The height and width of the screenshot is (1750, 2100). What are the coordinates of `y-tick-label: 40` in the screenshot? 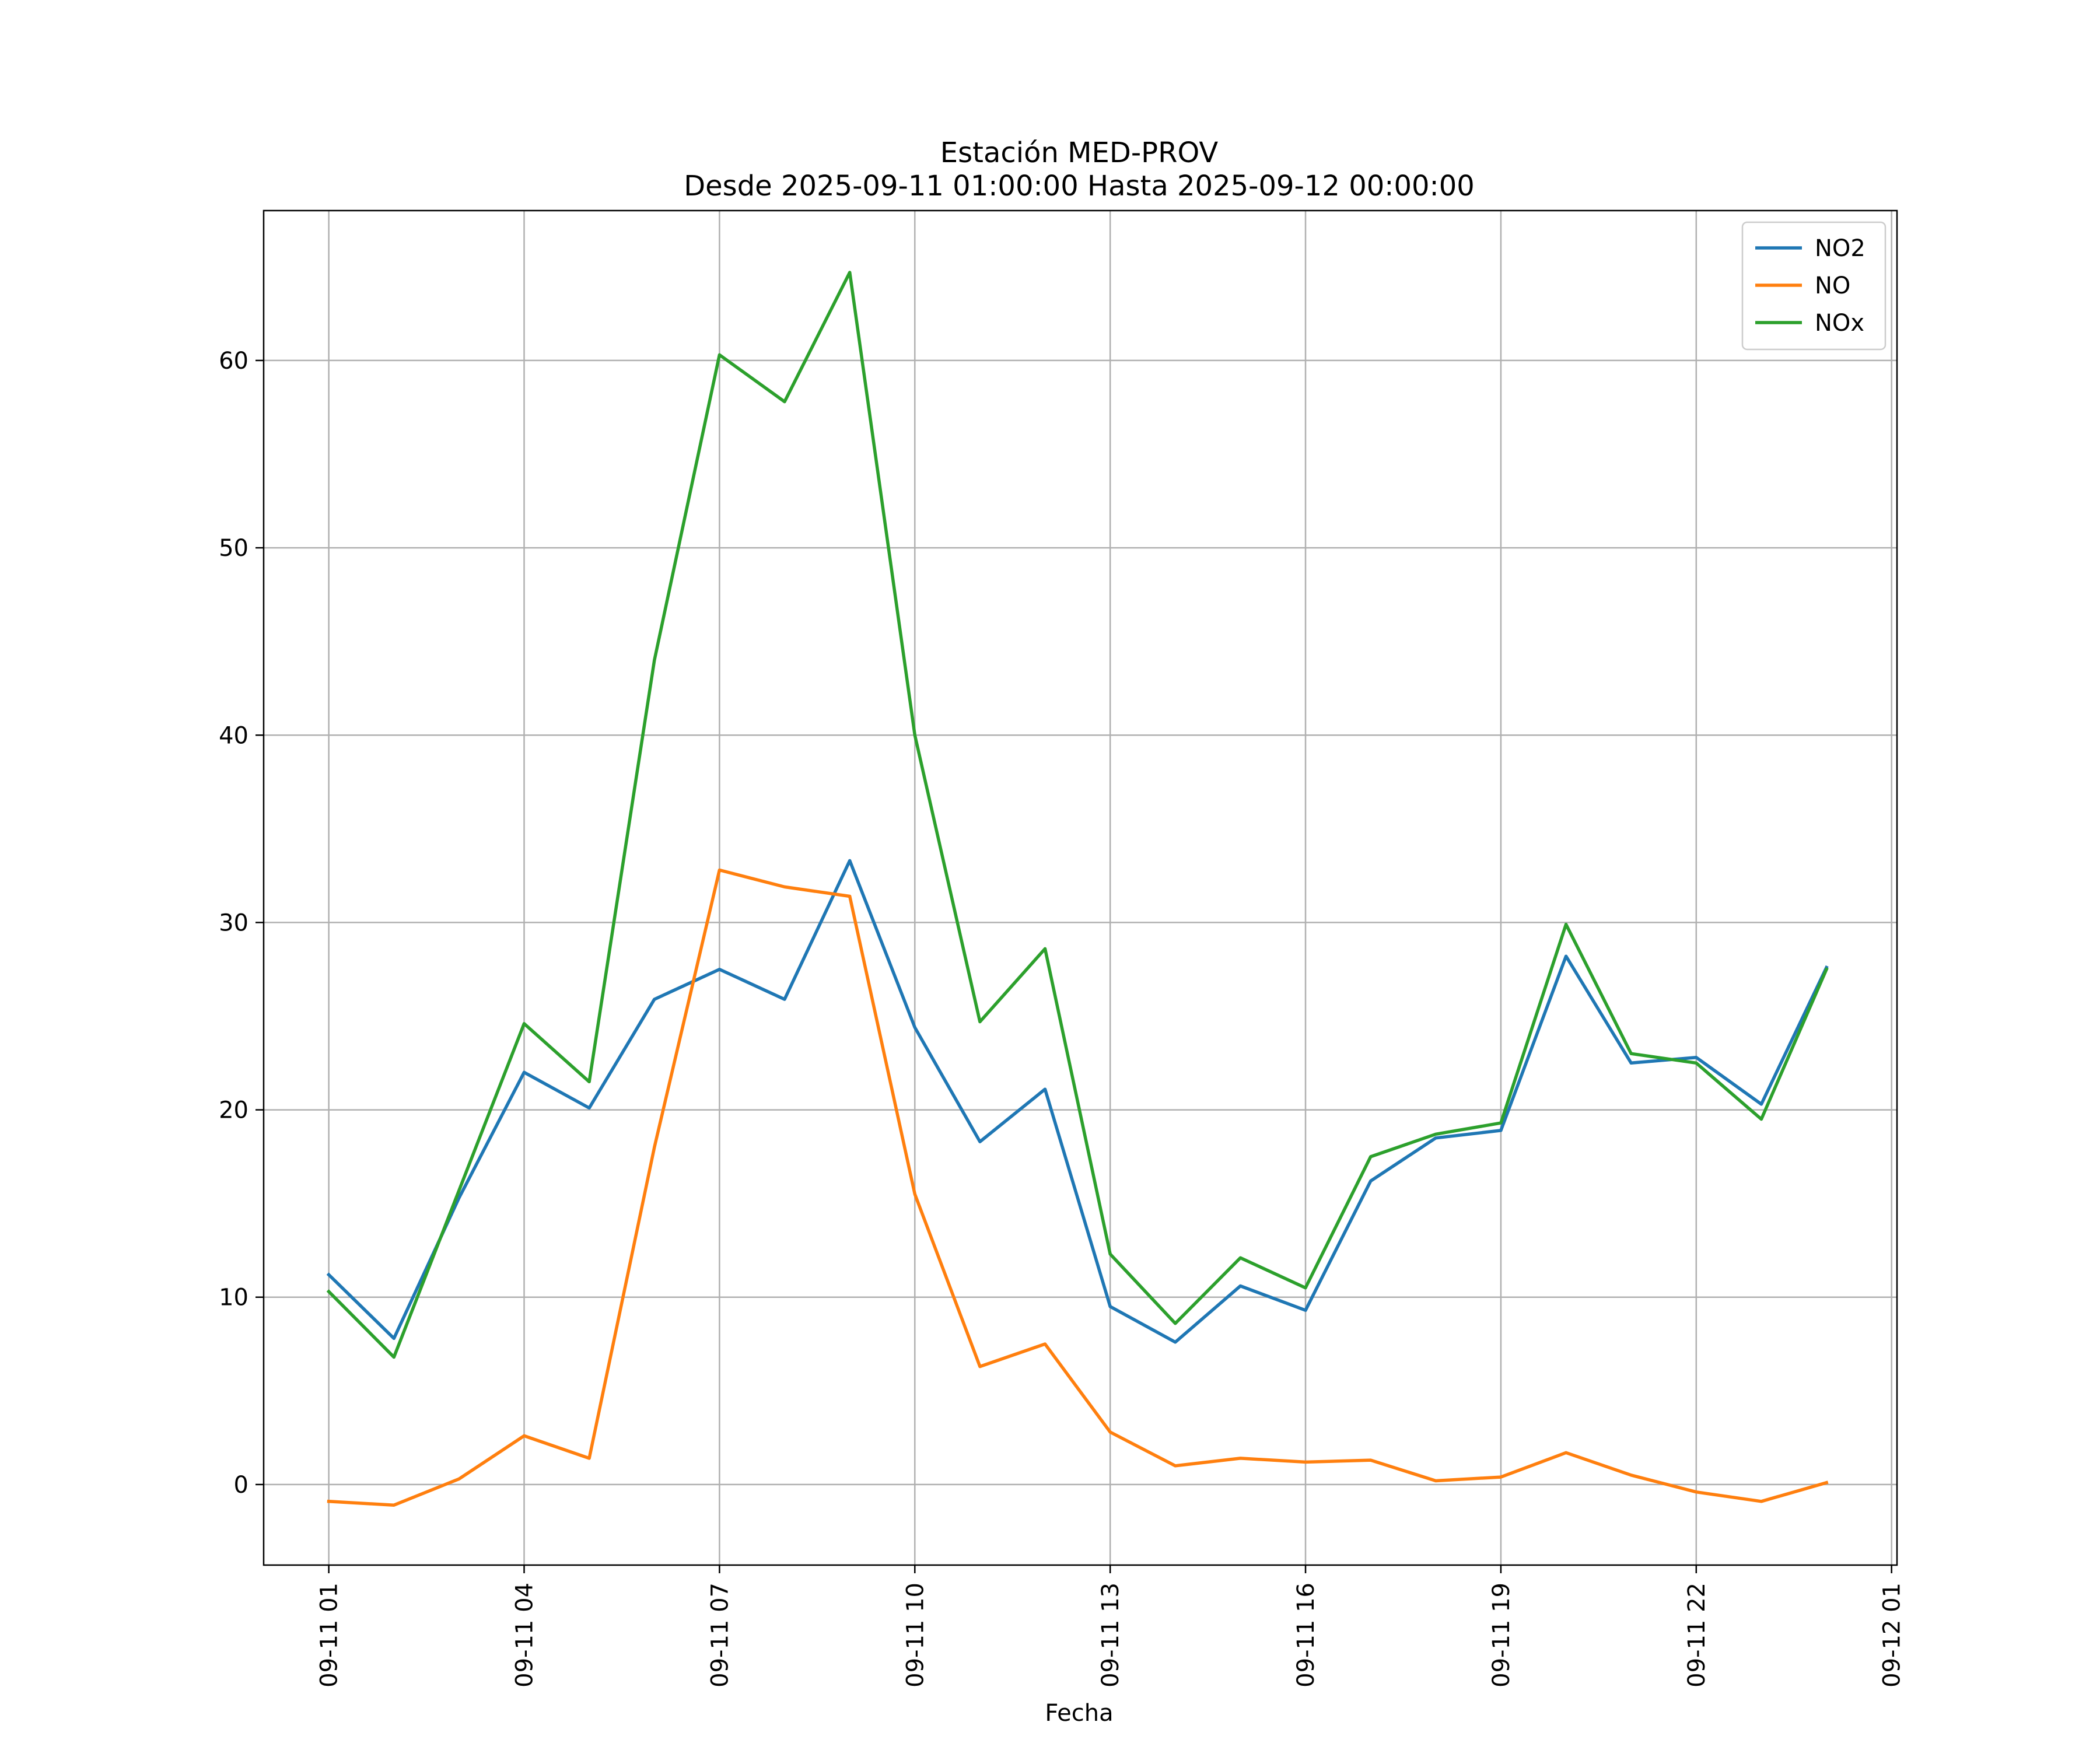 It's located at (234, 736).